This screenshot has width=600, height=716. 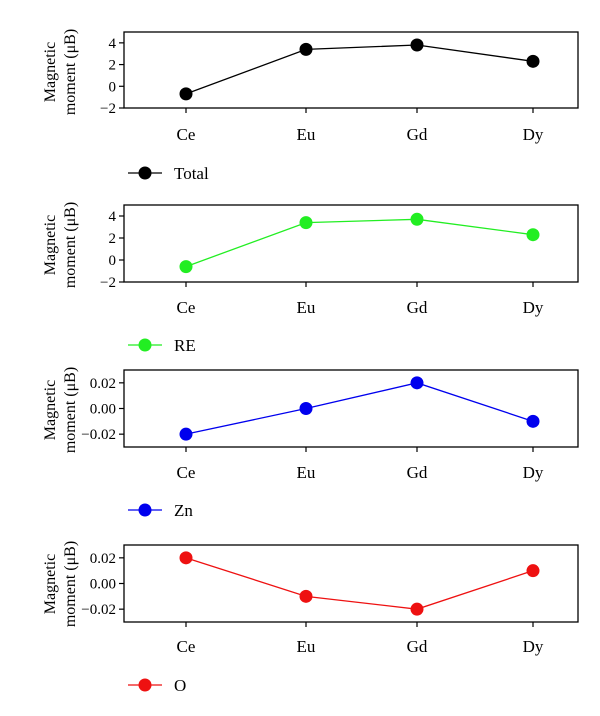 What do you see at coordinates (180, 685) in the screenshot?
I see `legend-label: O` at bounding box center [180, 685].